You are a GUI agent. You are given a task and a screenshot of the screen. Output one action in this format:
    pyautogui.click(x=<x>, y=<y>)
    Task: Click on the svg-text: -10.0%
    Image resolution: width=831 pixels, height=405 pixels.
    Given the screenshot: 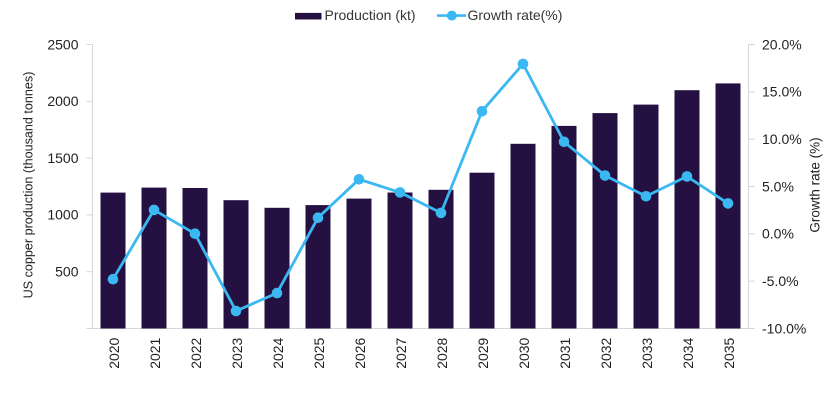 What is the action you would take?
    pyautogui.click(x=784, y=328)
    